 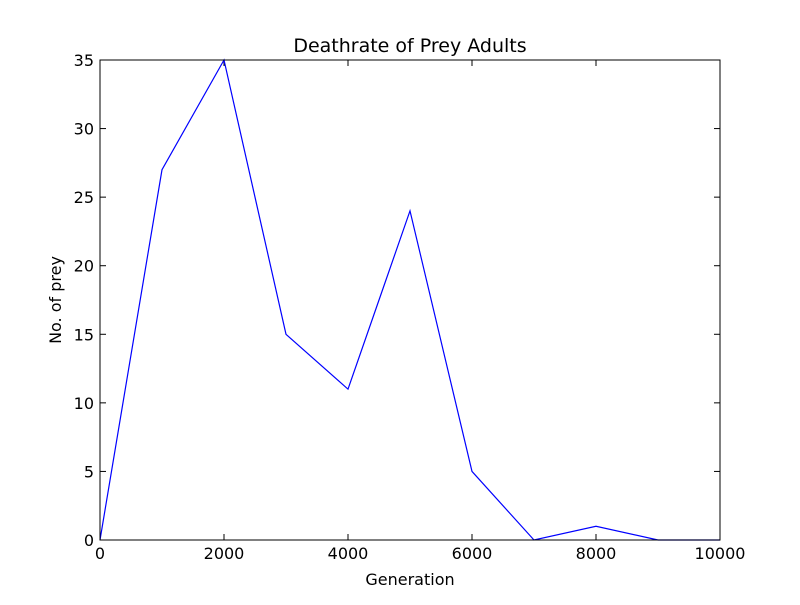 What do you see at coordinates (55, 300) in the screenshot?
I see `y-axis-label: No. of prey` at bounding box center [55, 300].